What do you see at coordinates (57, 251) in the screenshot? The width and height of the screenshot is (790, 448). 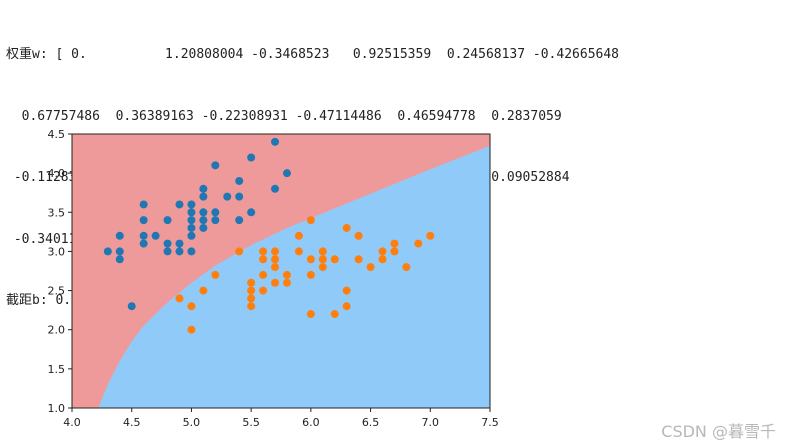 I see `y-tick-label: 3.0` at bounding box center [57, 251].